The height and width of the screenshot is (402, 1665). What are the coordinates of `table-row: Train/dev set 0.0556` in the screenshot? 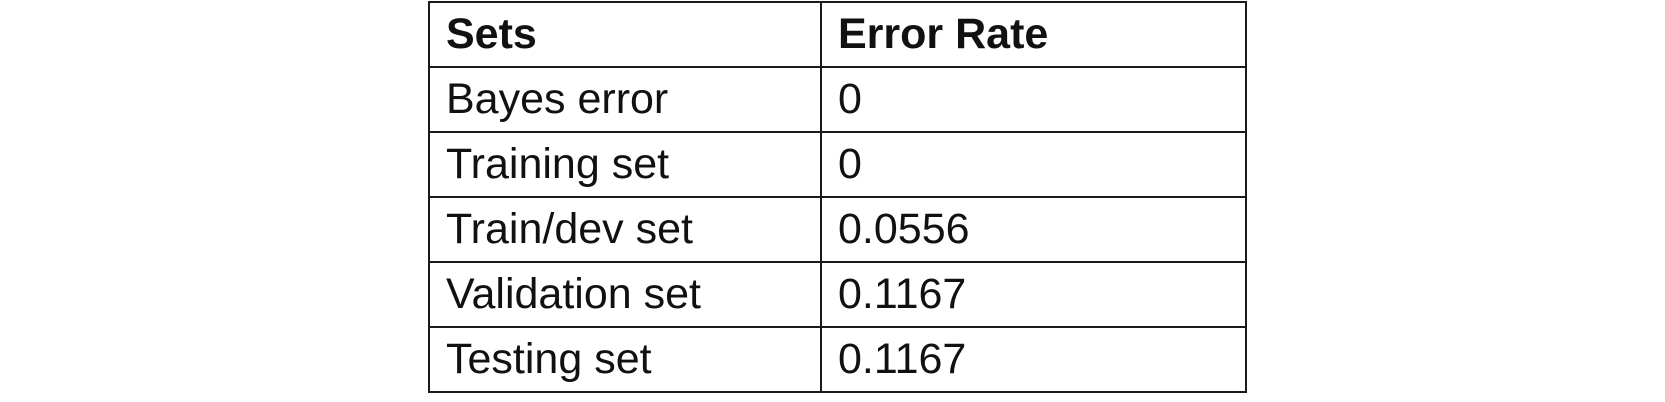 It's located at (837, 229).